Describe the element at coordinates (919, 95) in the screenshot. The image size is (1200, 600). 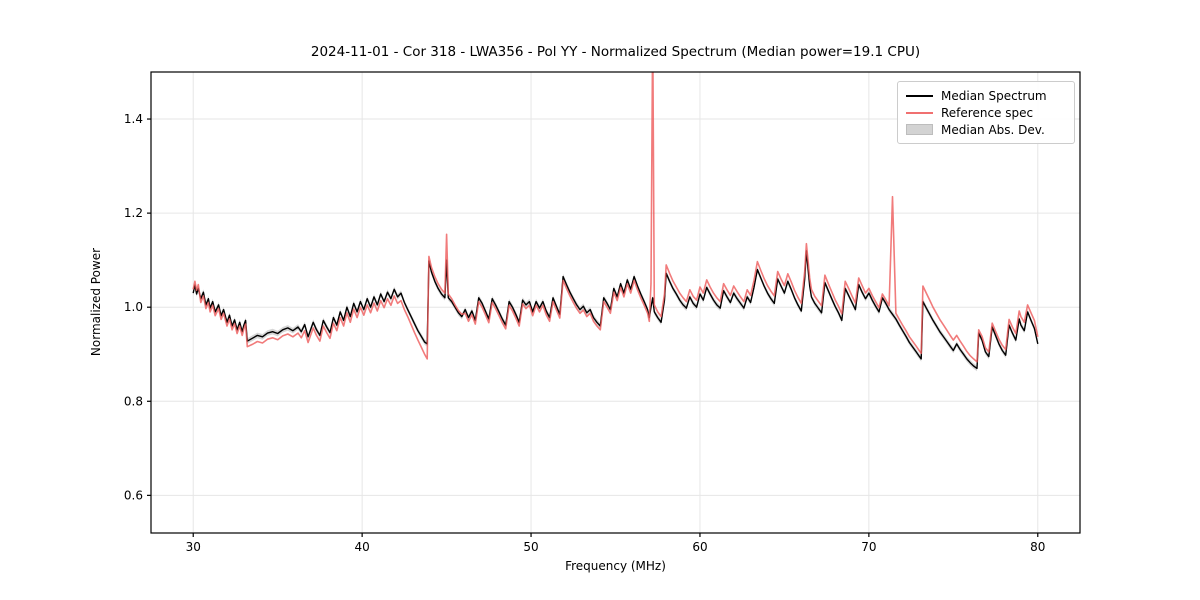
I see `median-line-swatch-icon` at that location.